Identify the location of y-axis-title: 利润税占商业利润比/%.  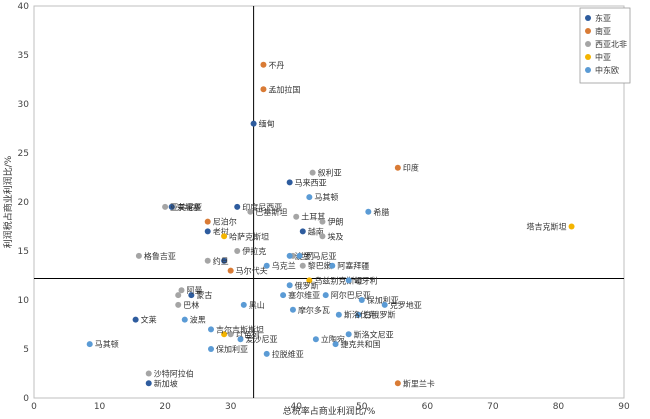
(8, 201).